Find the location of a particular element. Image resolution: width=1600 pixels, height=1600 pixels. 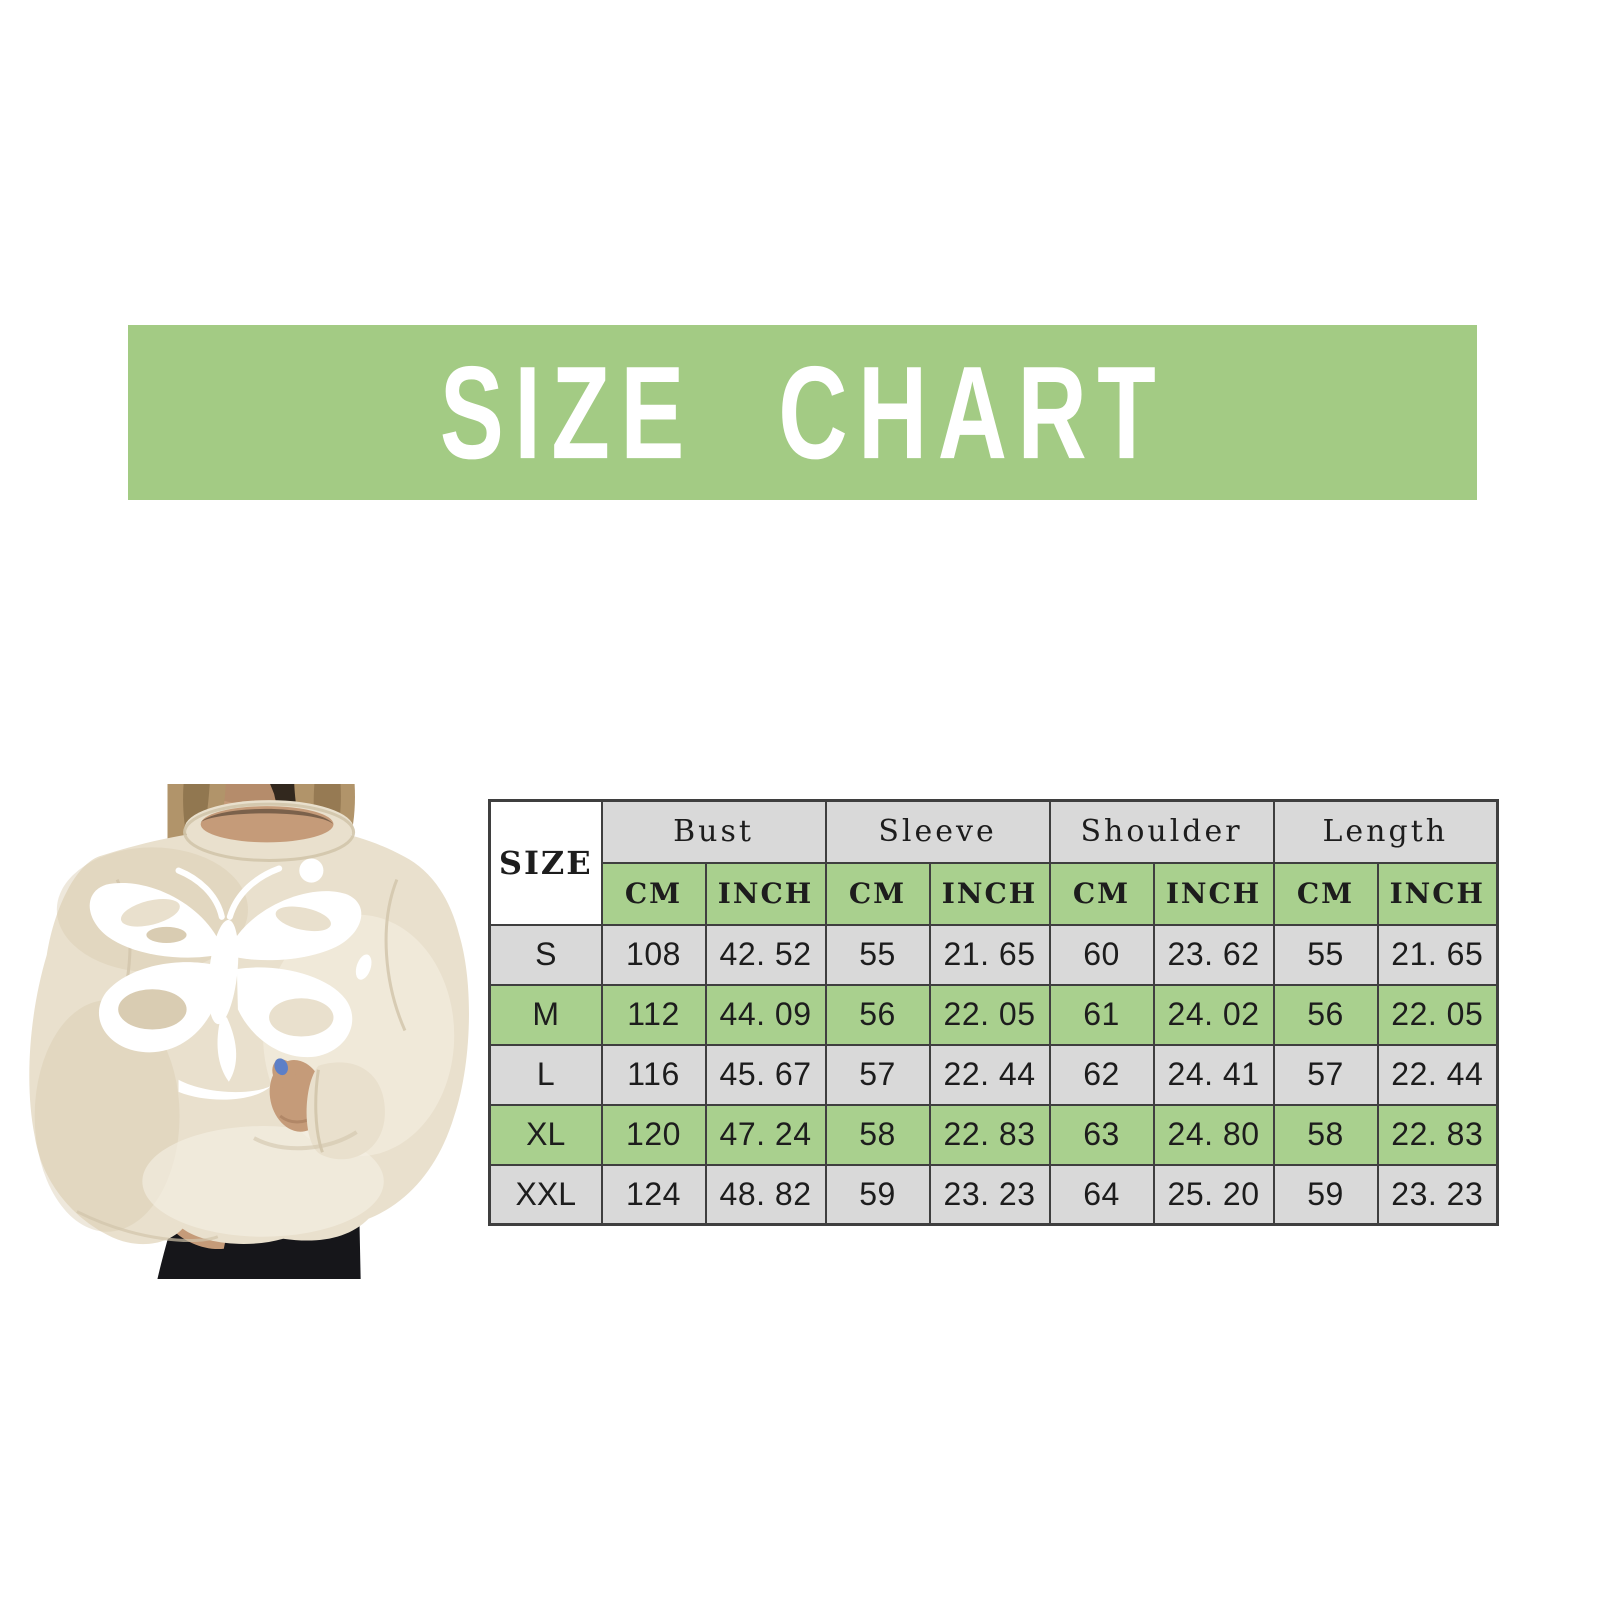

measurement-cell: 112 is located at coordinates (653, 1014).